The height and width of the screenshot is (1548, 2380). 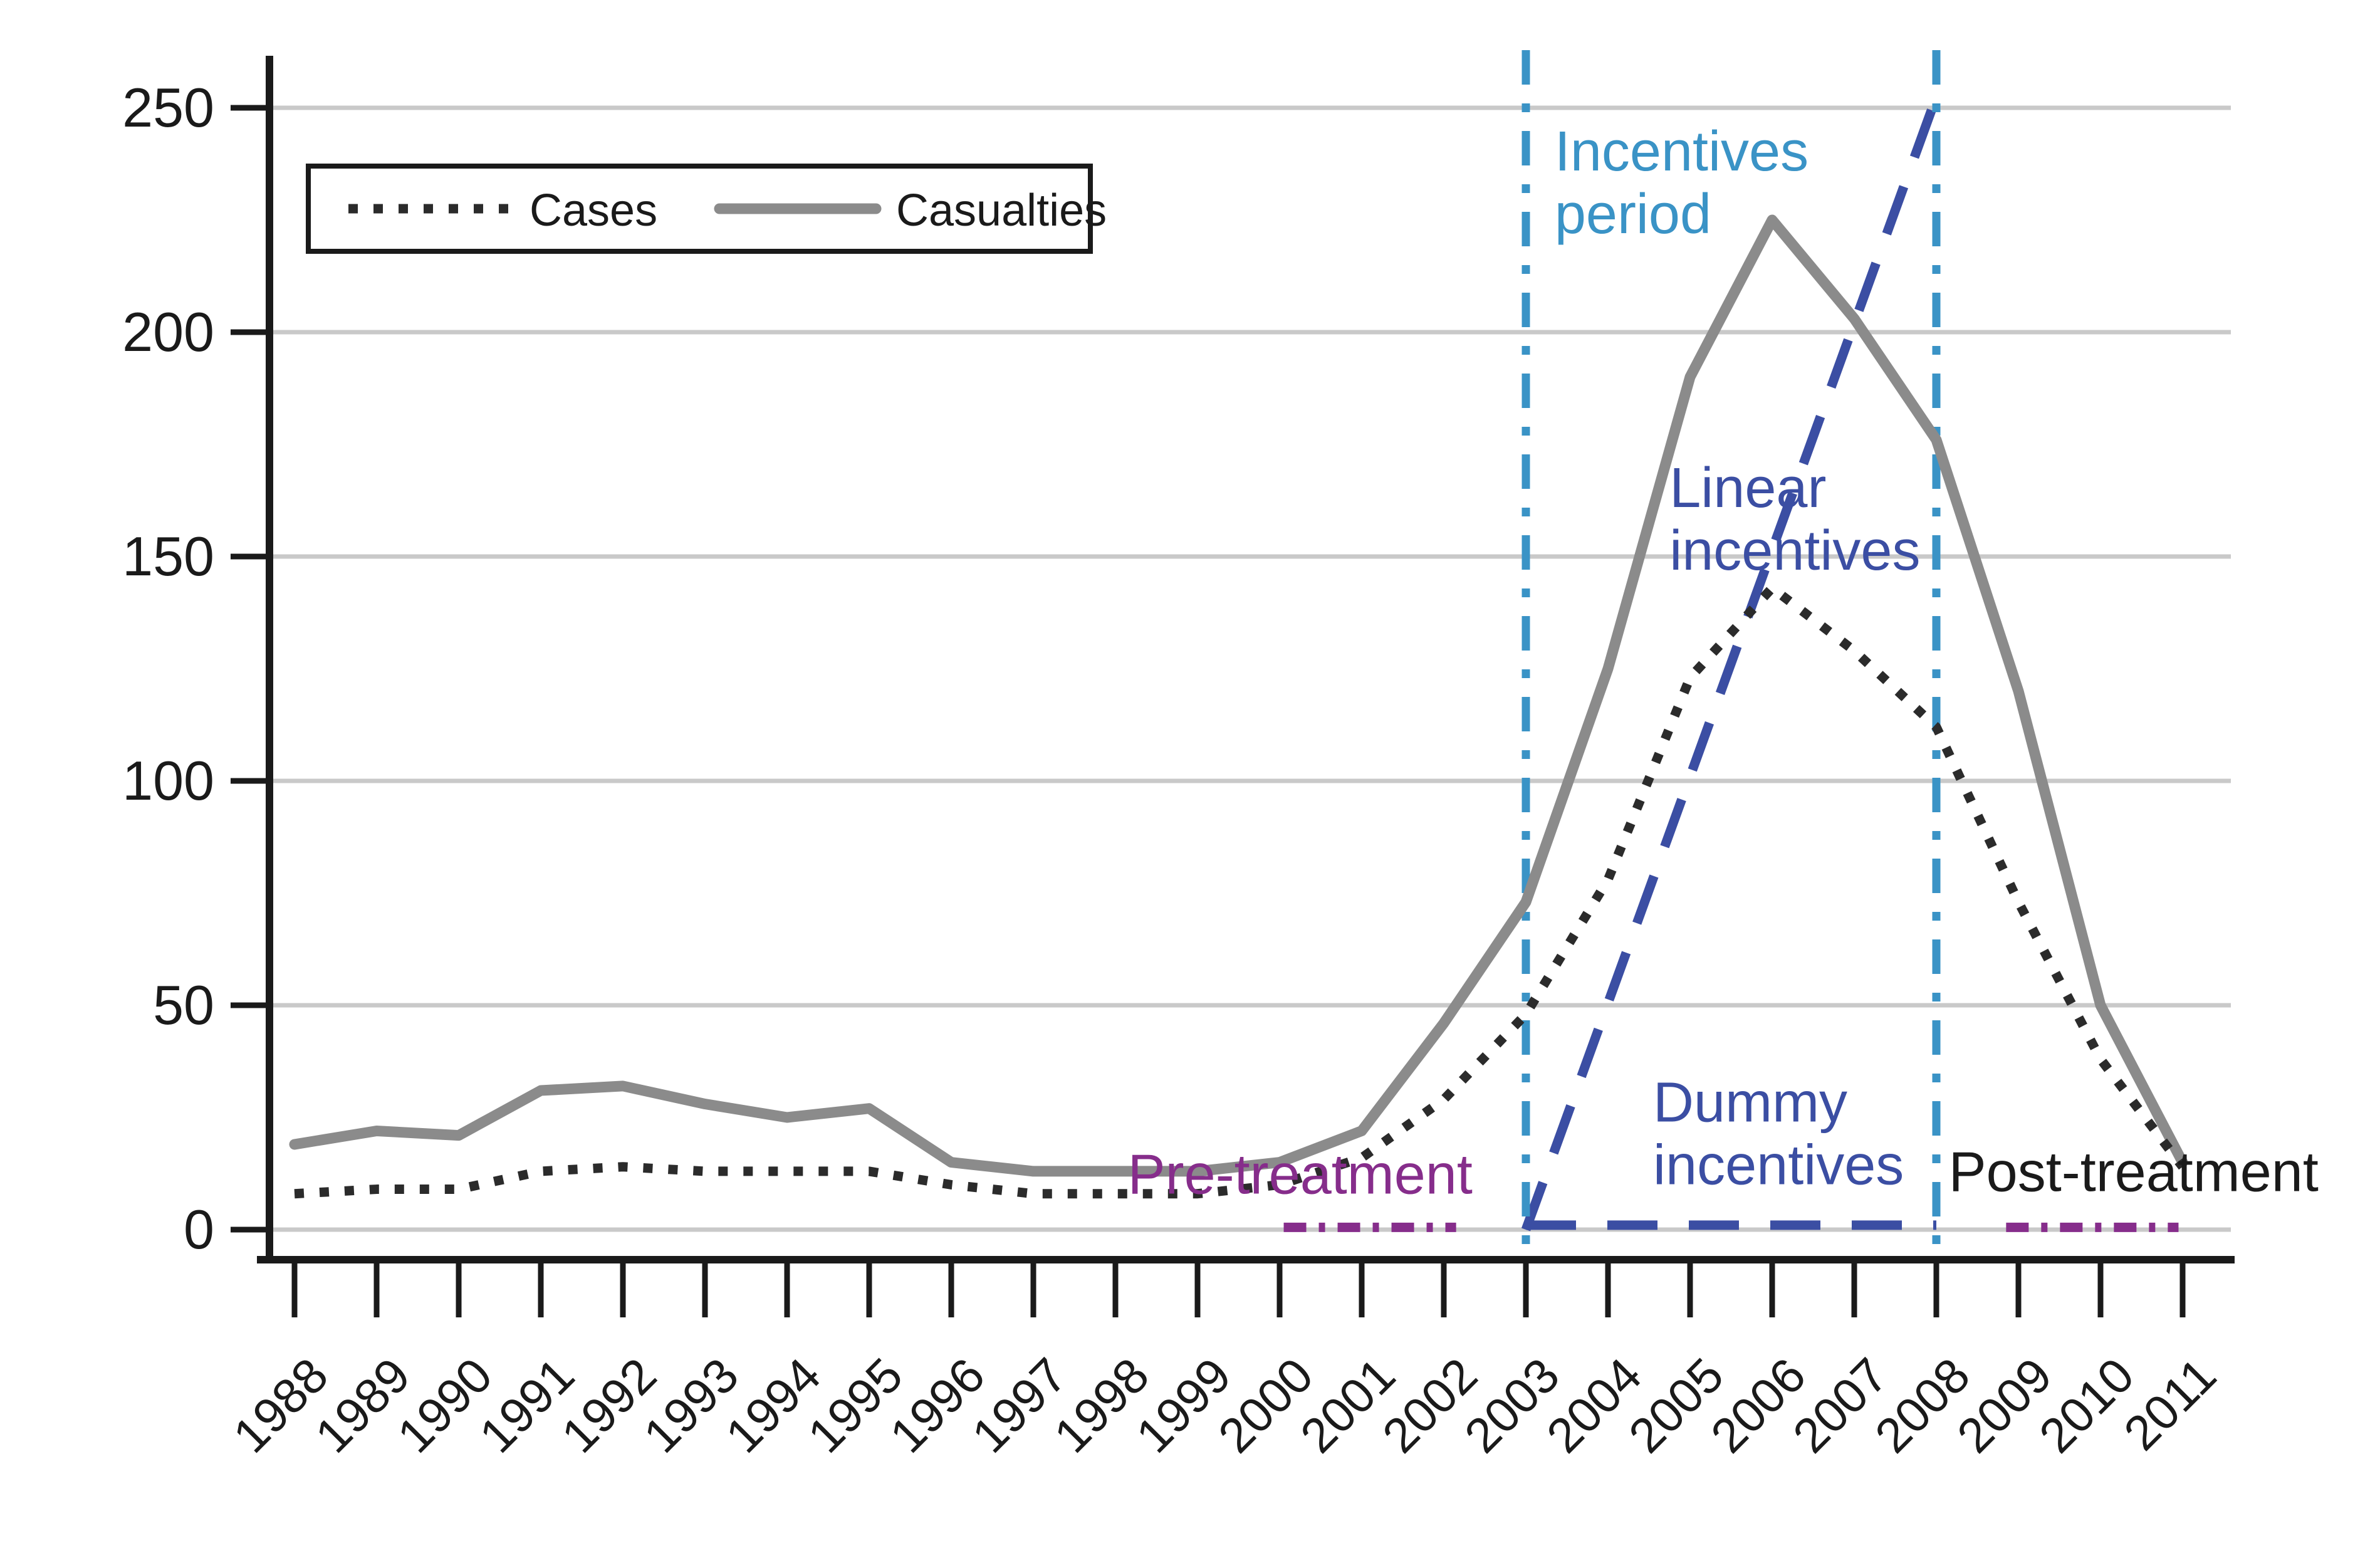 I want to click on legend, so click(x=699, y=209).